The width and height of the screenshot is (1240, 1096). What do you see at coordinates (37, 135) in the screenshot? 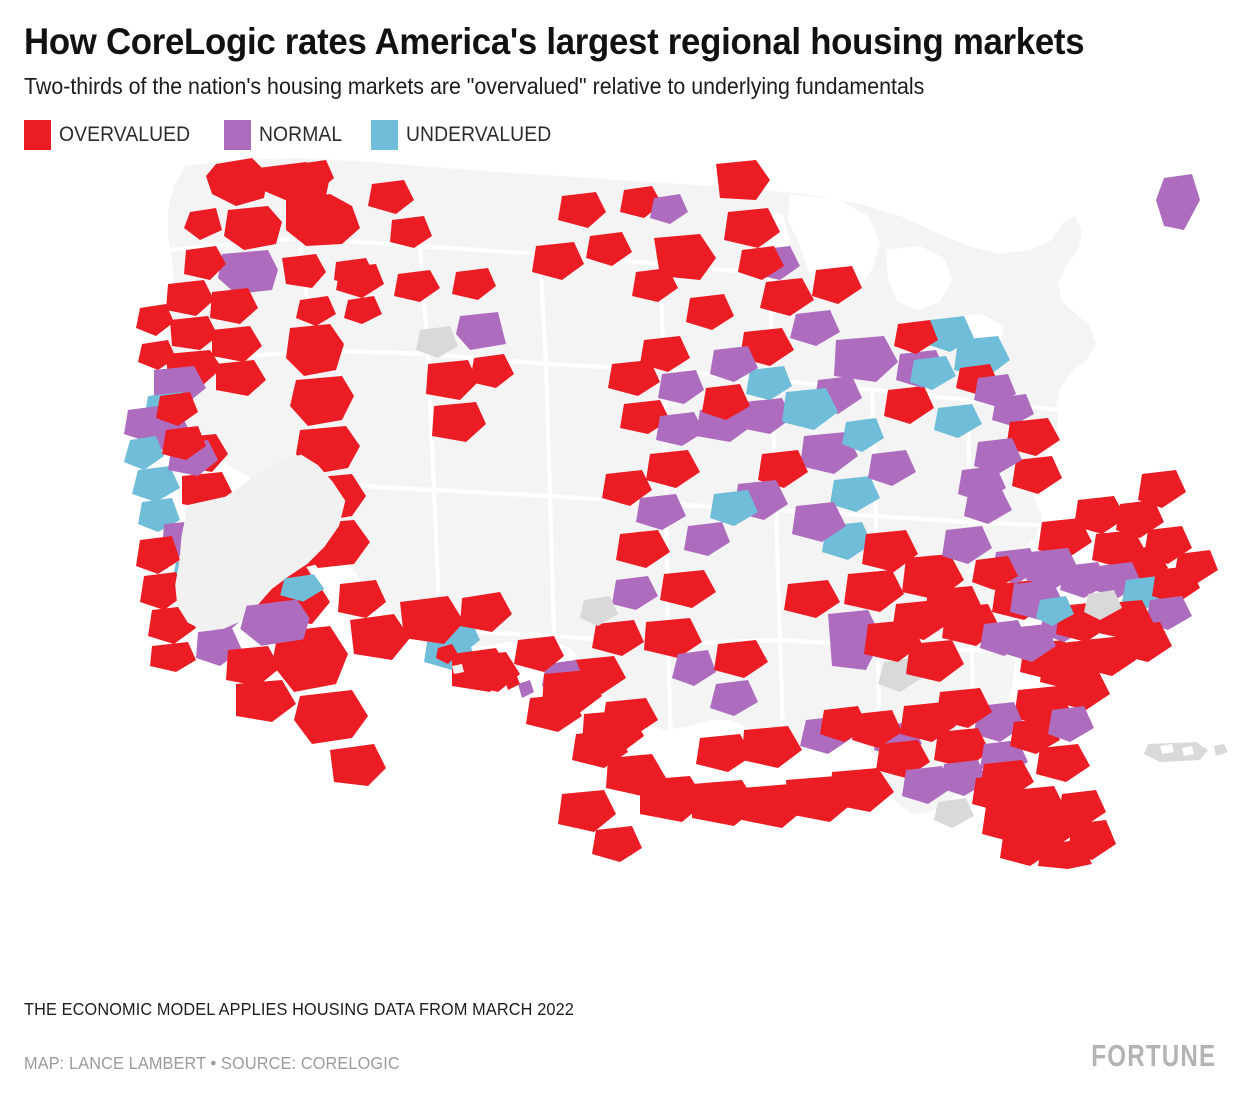
I see `legend-swatch-icon-overvalued` at bounding box center [37, 135].